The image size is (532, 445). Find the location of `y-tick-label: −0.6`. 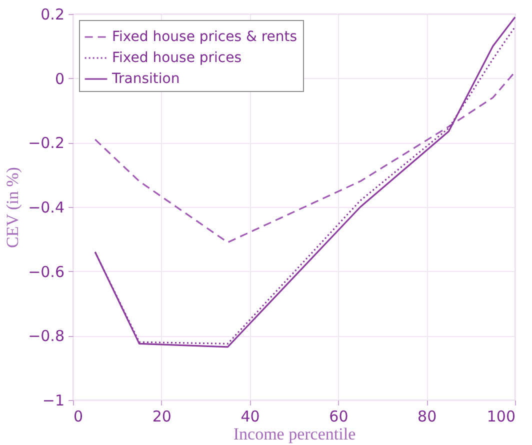

y-tick-label: −0.6 is located at coordinates (46, 271).